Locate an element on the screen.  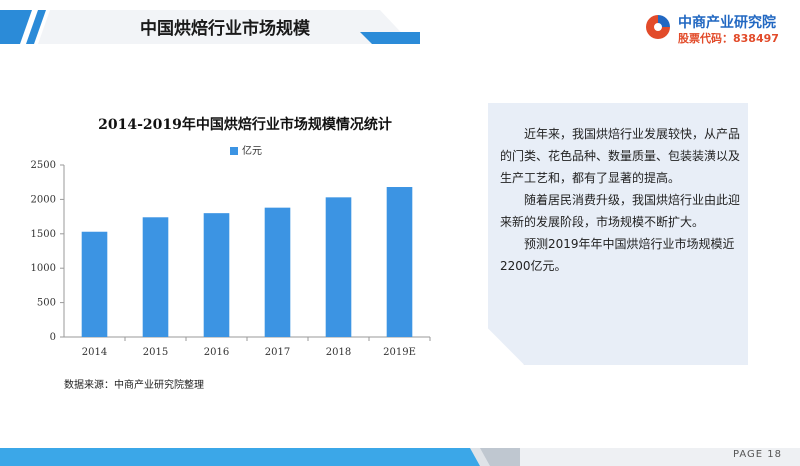
x-tick-label: 2017 is located at coordinates (277, 352).